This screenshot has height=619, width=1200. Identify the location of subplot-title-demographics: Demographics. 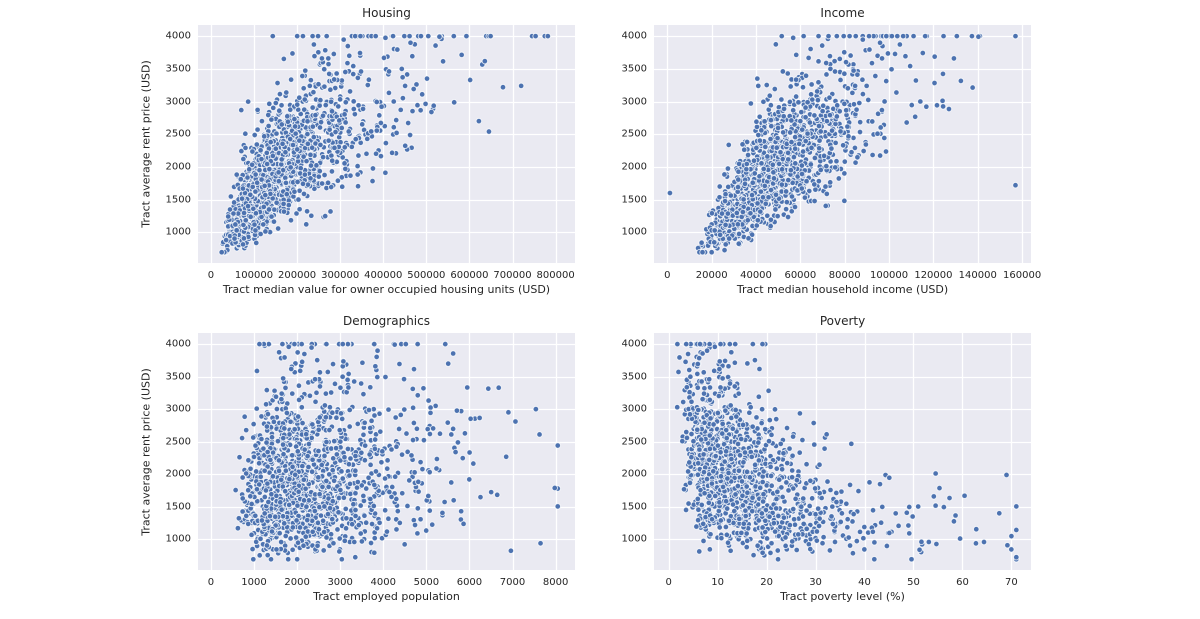
(386, 321).